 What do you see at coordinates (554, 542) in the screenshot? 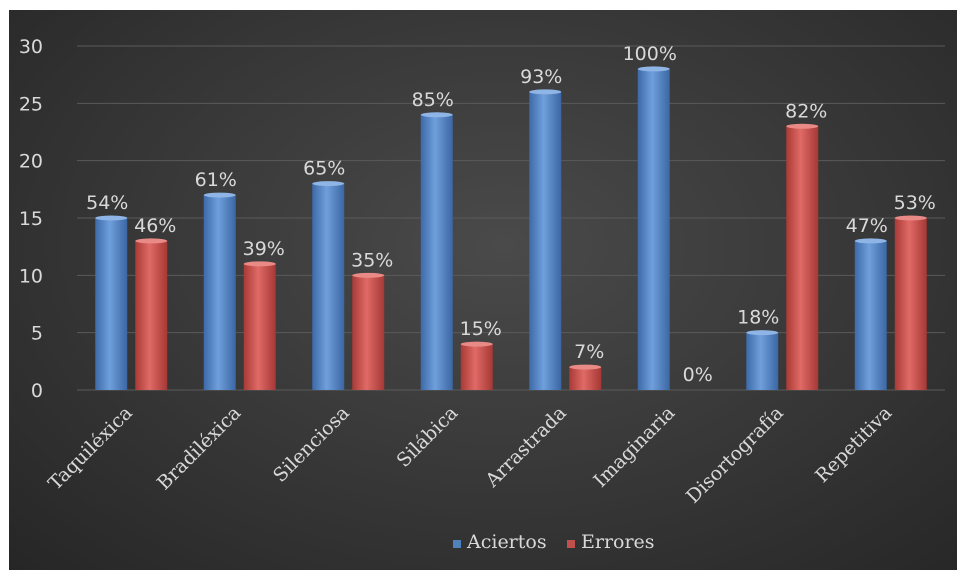
I see `legend: Aciertos Errores` at bounding box center [554, 542].